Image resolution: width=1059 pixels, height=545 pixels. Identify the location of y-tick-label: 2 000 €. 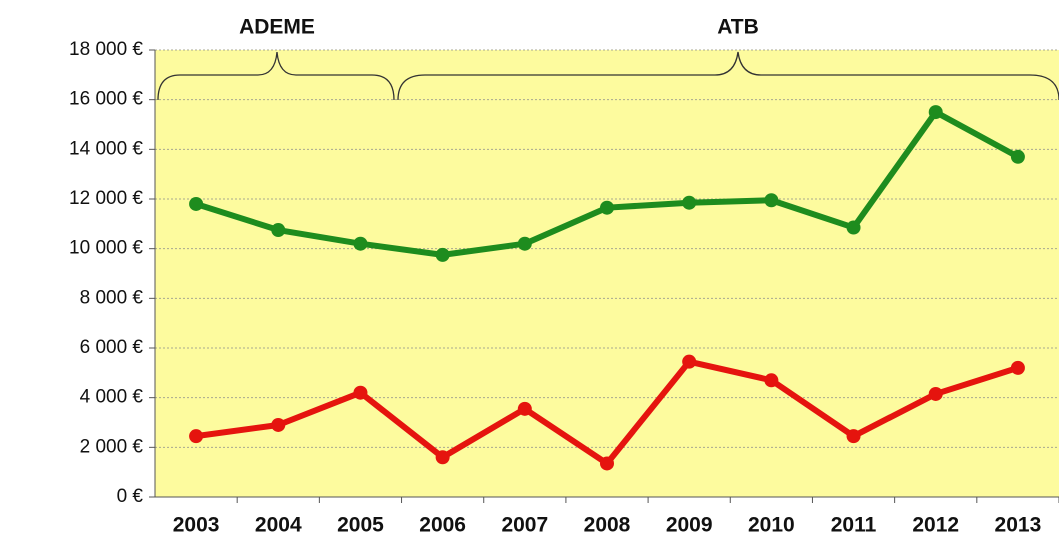
(112, 446).